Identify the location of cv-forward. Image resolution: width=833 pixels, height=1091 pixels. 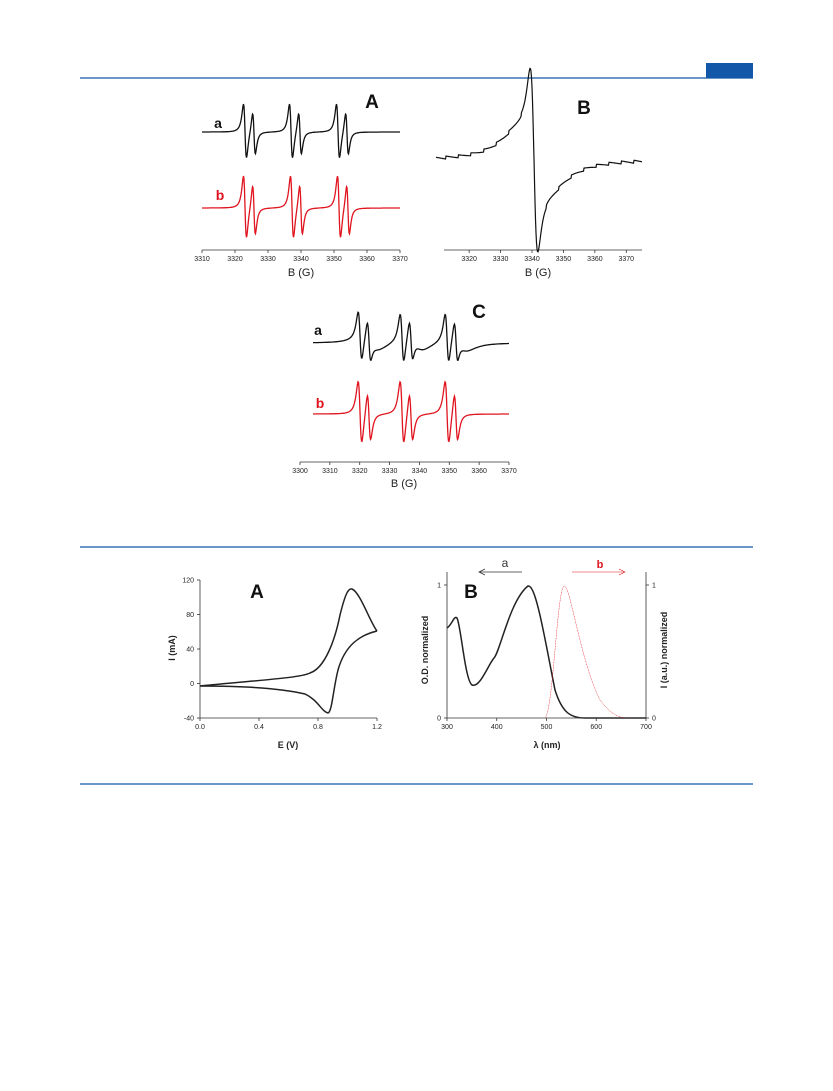
(288, 637).